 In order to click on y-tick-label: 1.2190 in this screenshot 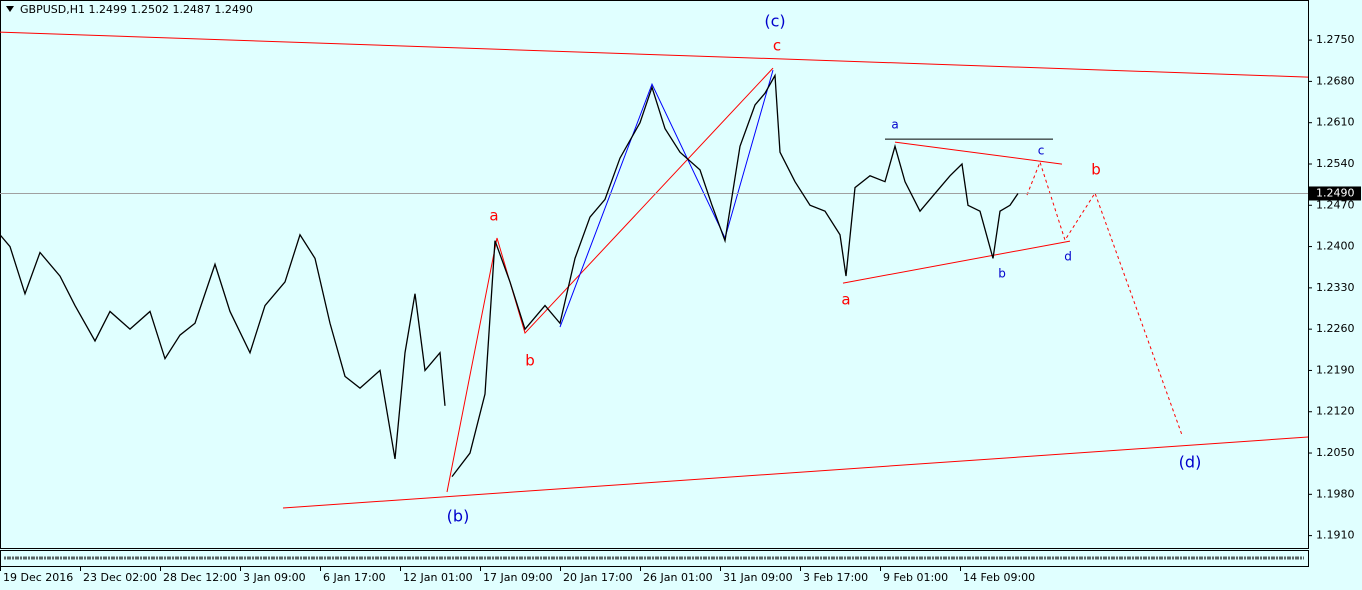, I will do `click(1335, 369)`.